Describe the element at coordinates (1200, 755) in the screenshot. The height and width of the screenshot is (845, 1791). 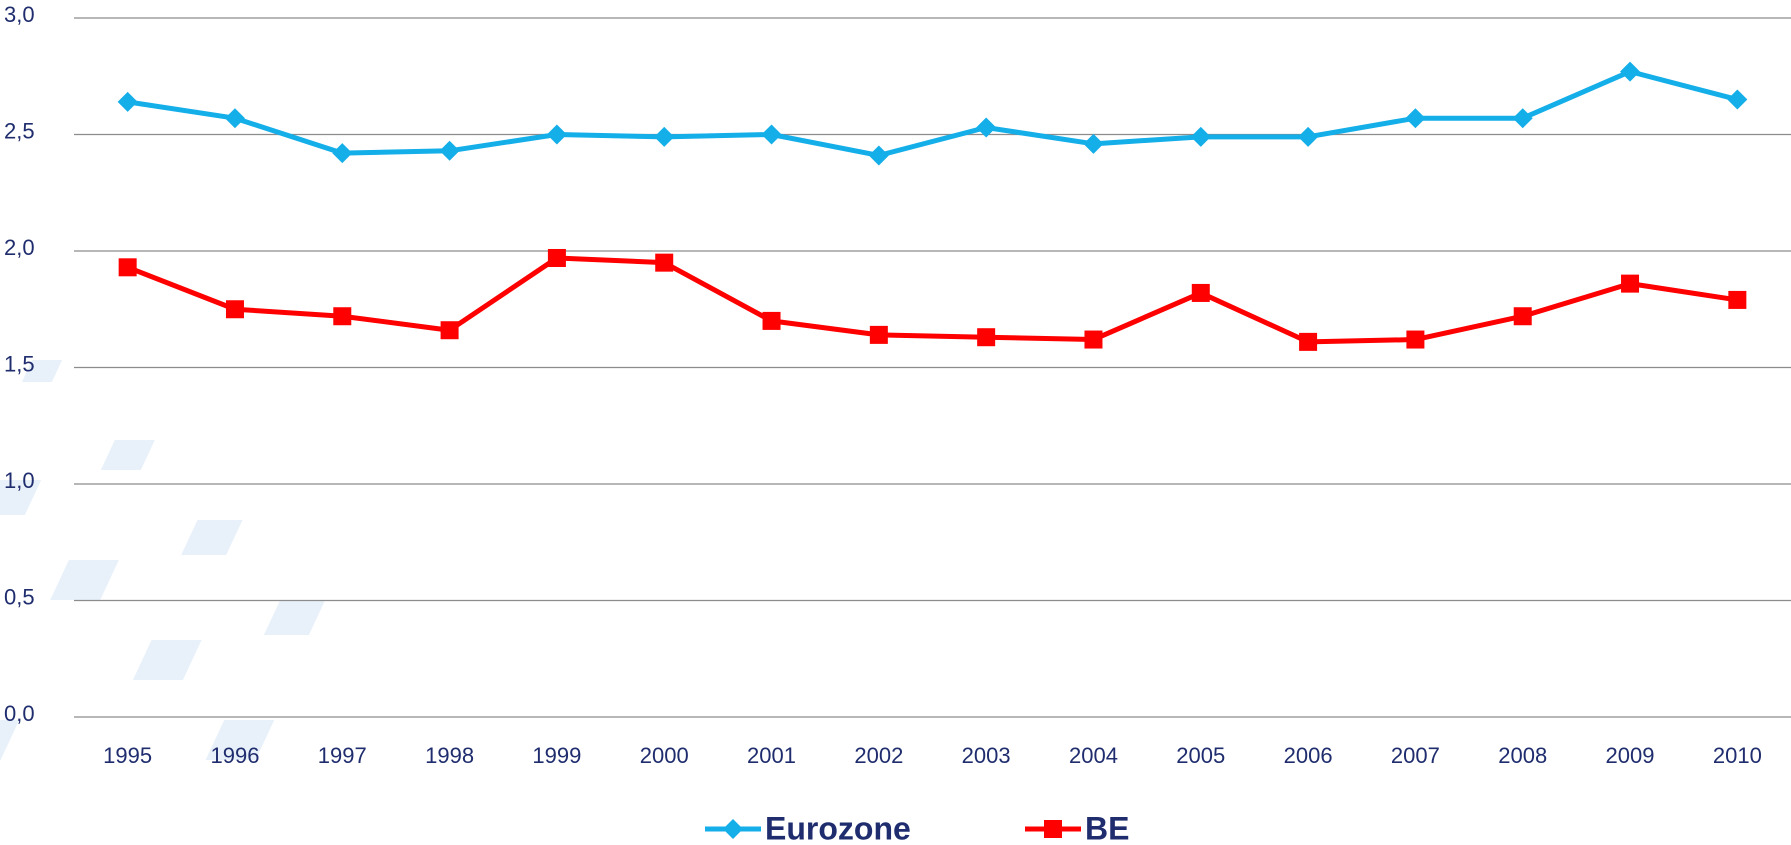
I see `x-tick-label: 2005` at that location.